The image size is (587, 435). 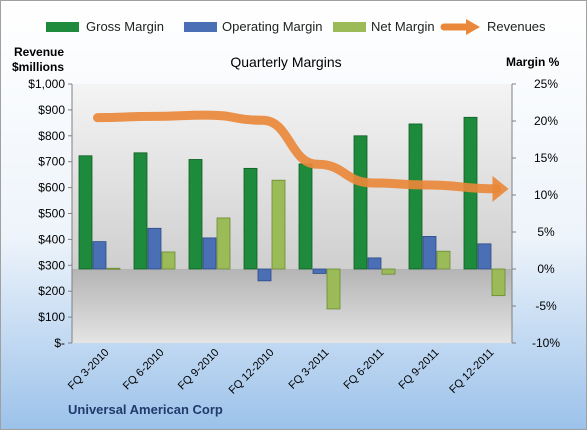 What do you see at coordinates (546, 121) in the screenshot?
I see `right-tick-label: 20%` at bounding box center [546, 121].